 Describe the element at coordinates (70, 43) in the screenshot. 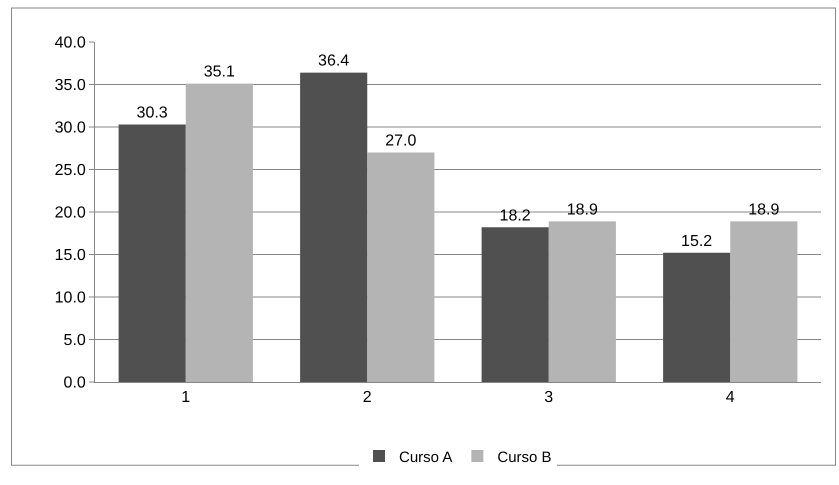

I see `y-tick-label: 40.0` at that location.